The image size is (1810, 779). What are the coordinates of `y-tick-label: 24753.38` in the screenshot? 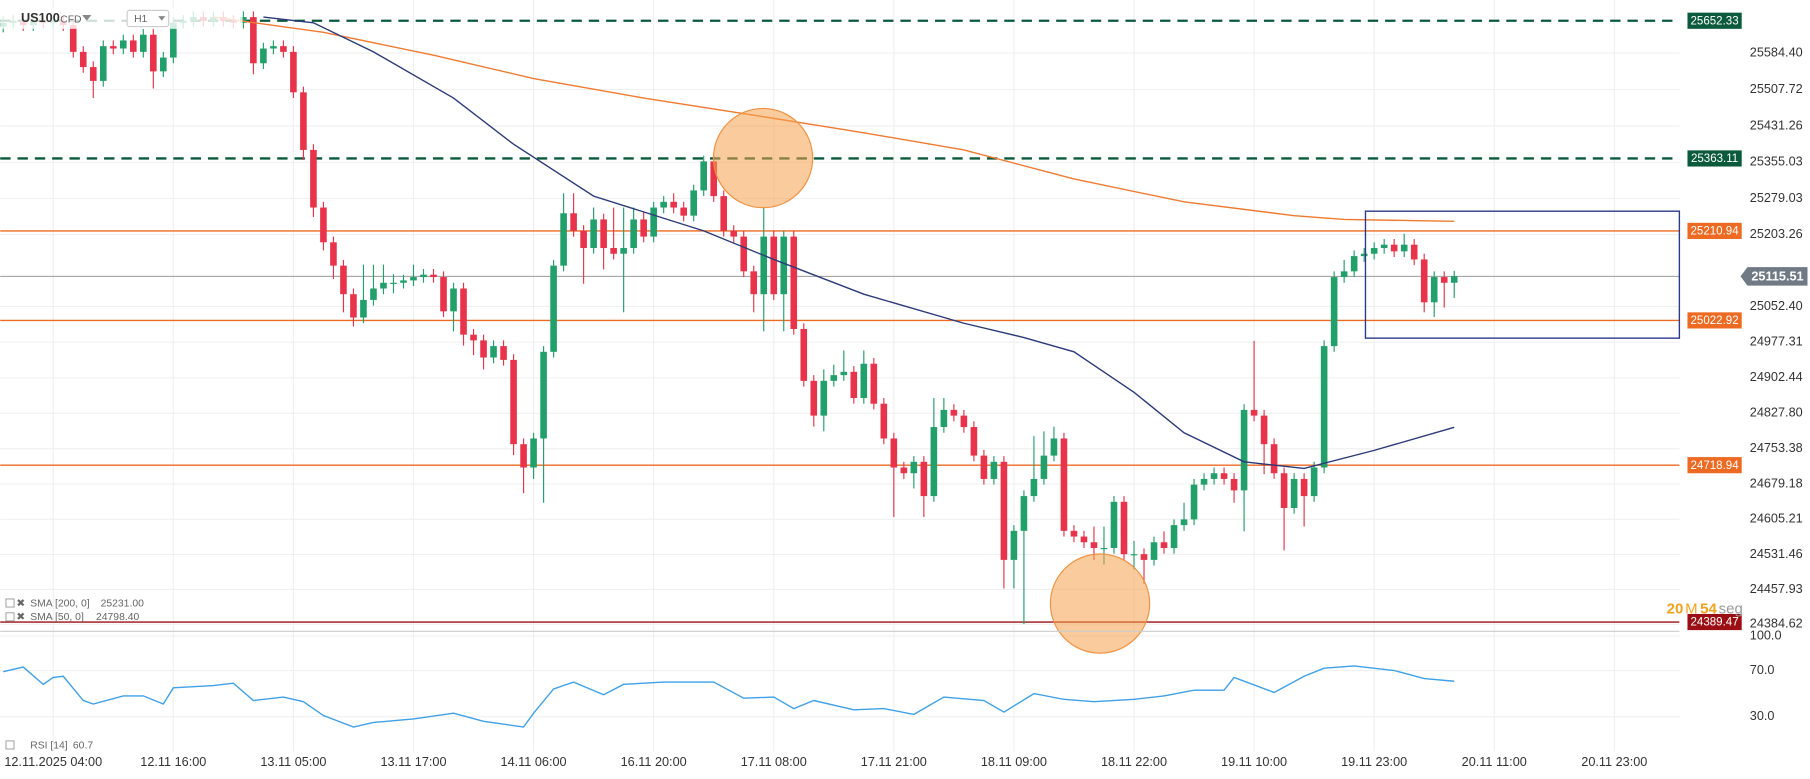 It's located at (1776, 448).